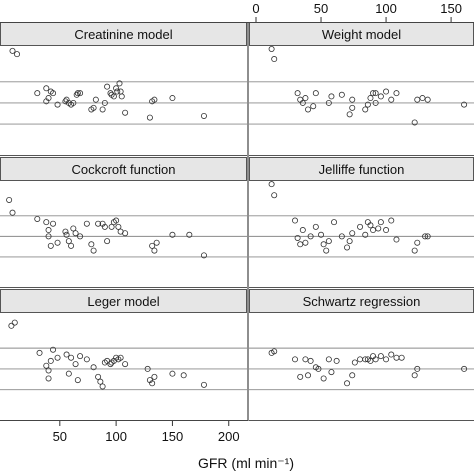 Image resolution: width=474 pixels, height=474 pixels. What do you see at coordinates (123, 34) in the screenshot?
I see `panel-title: Creatinine model` at bounding box center [123, 34].